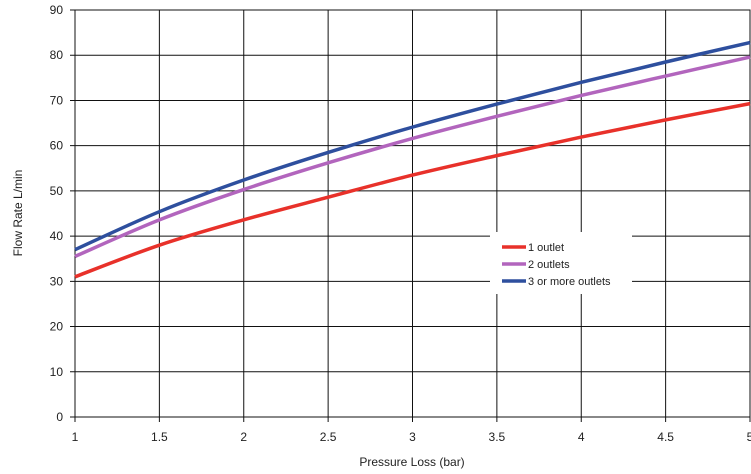 This screenshot has height=474, width=751. What do you see at coordinates (57, 213) in the screenshot?
I see `y-axis-ticks: 0 10 20 30 40 50 60 70 80 90` at bounding box center [57, 213].